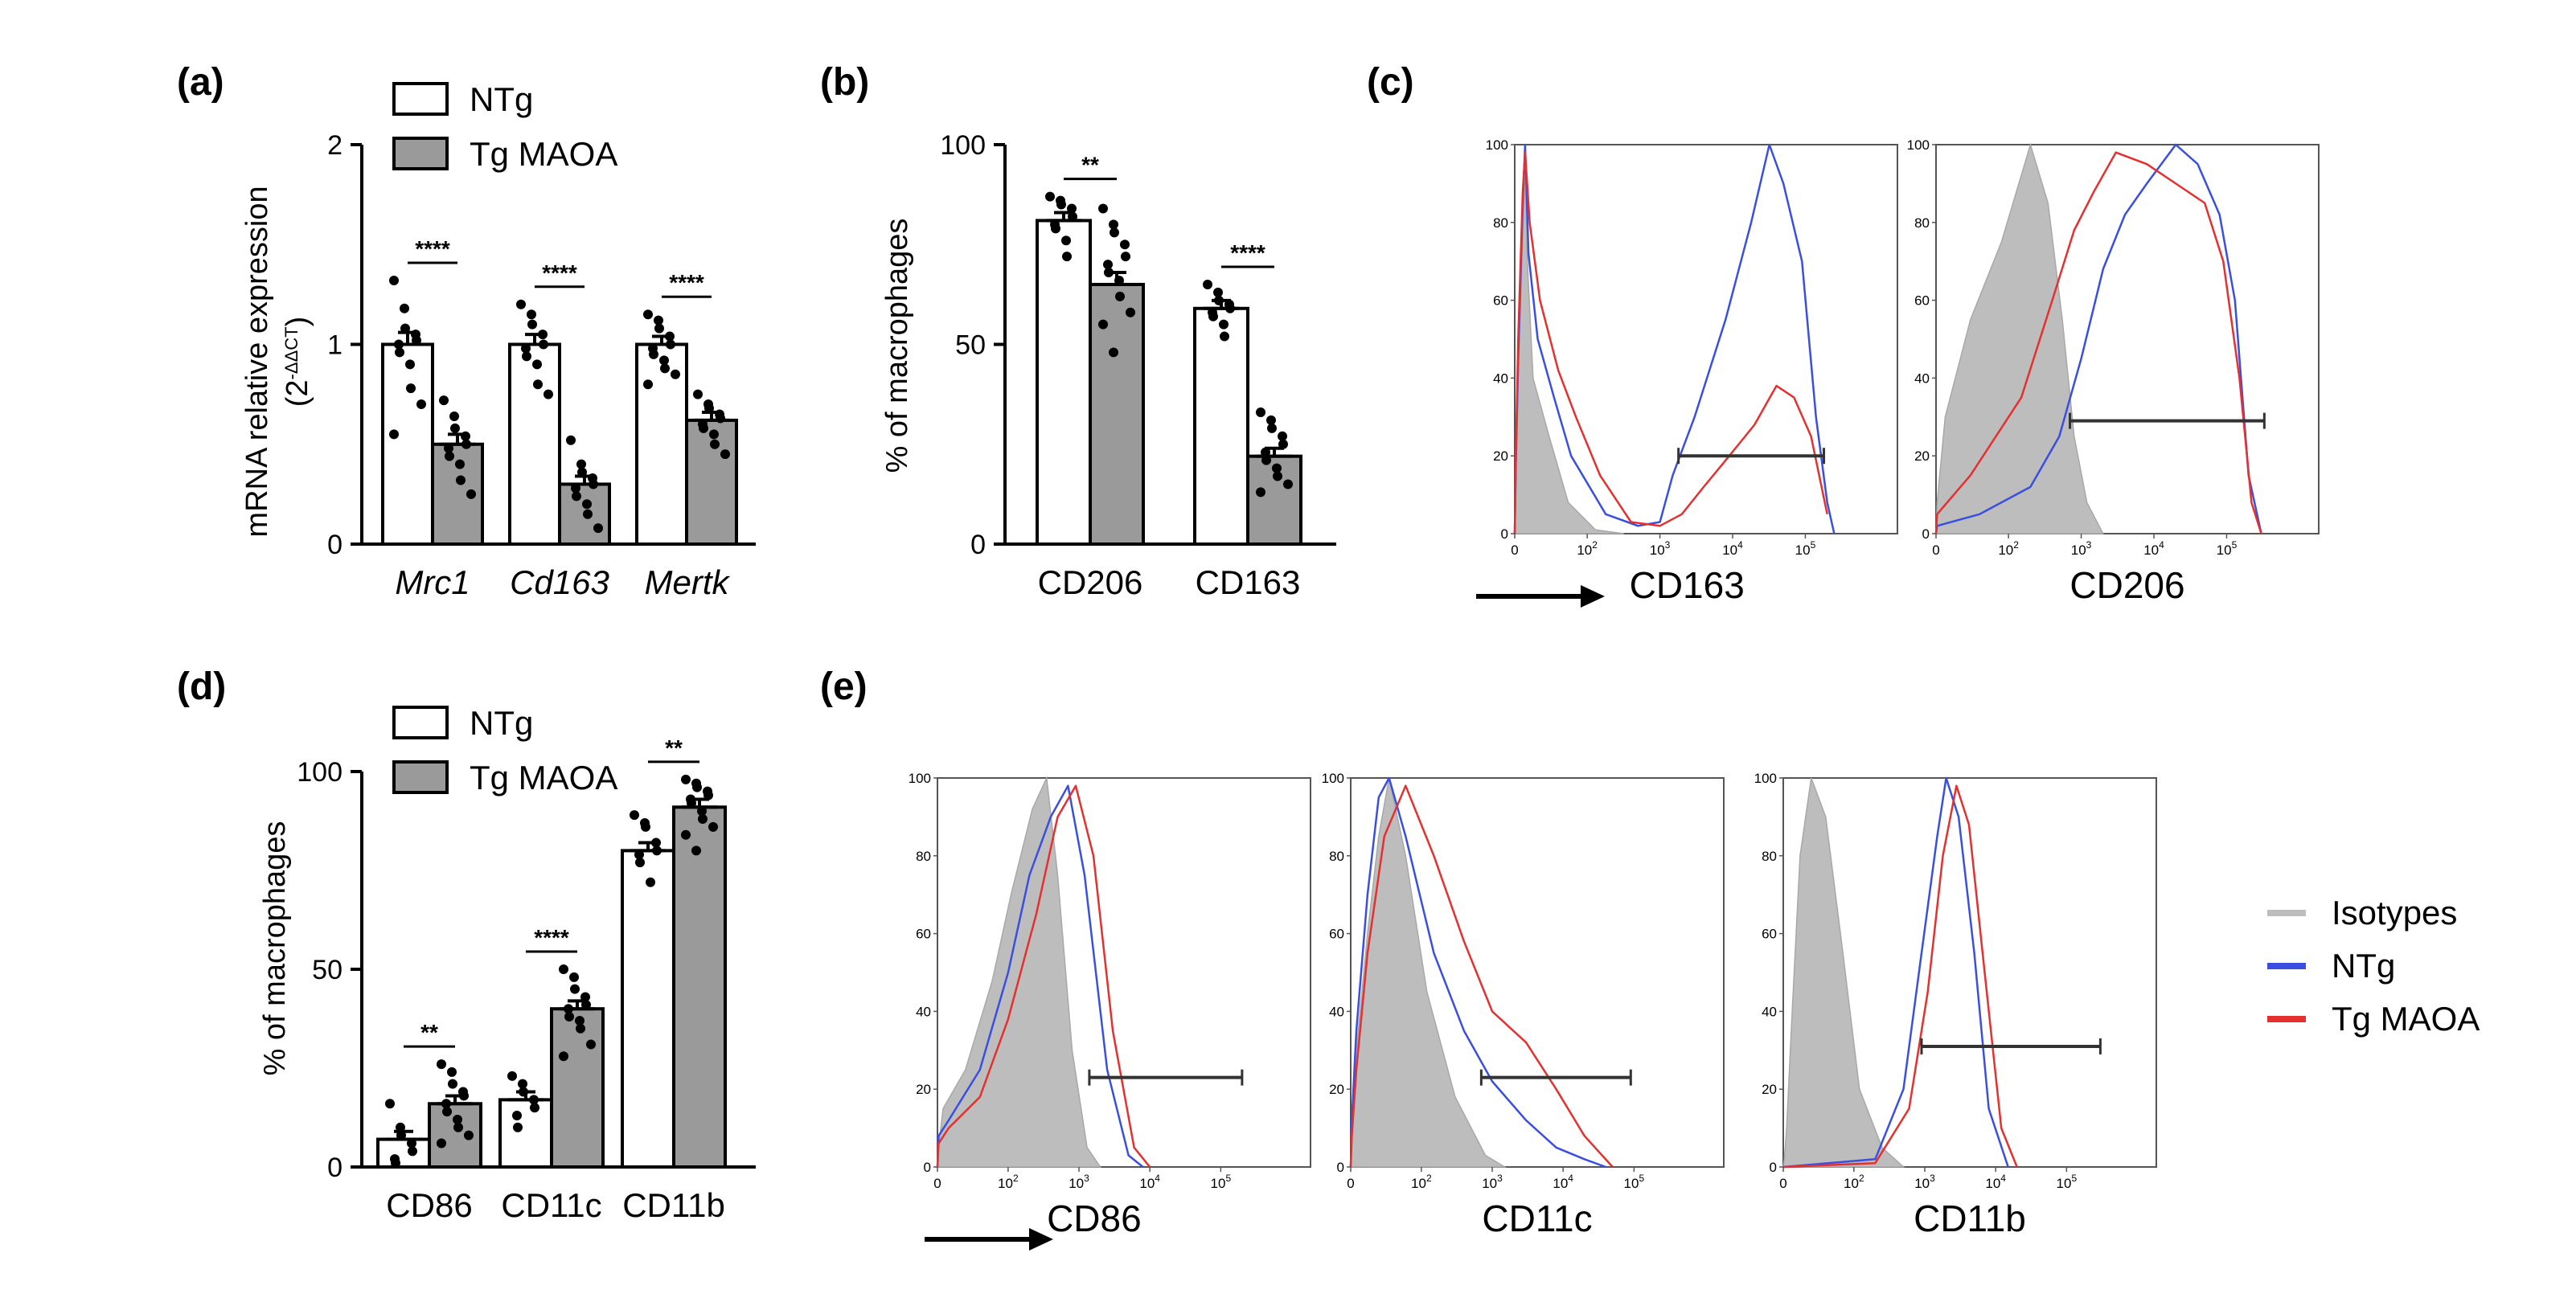  I want to click on bar-chart-d: 0 50 100 CD86 ** CD11c **** CD11b **, so click(526, 979).